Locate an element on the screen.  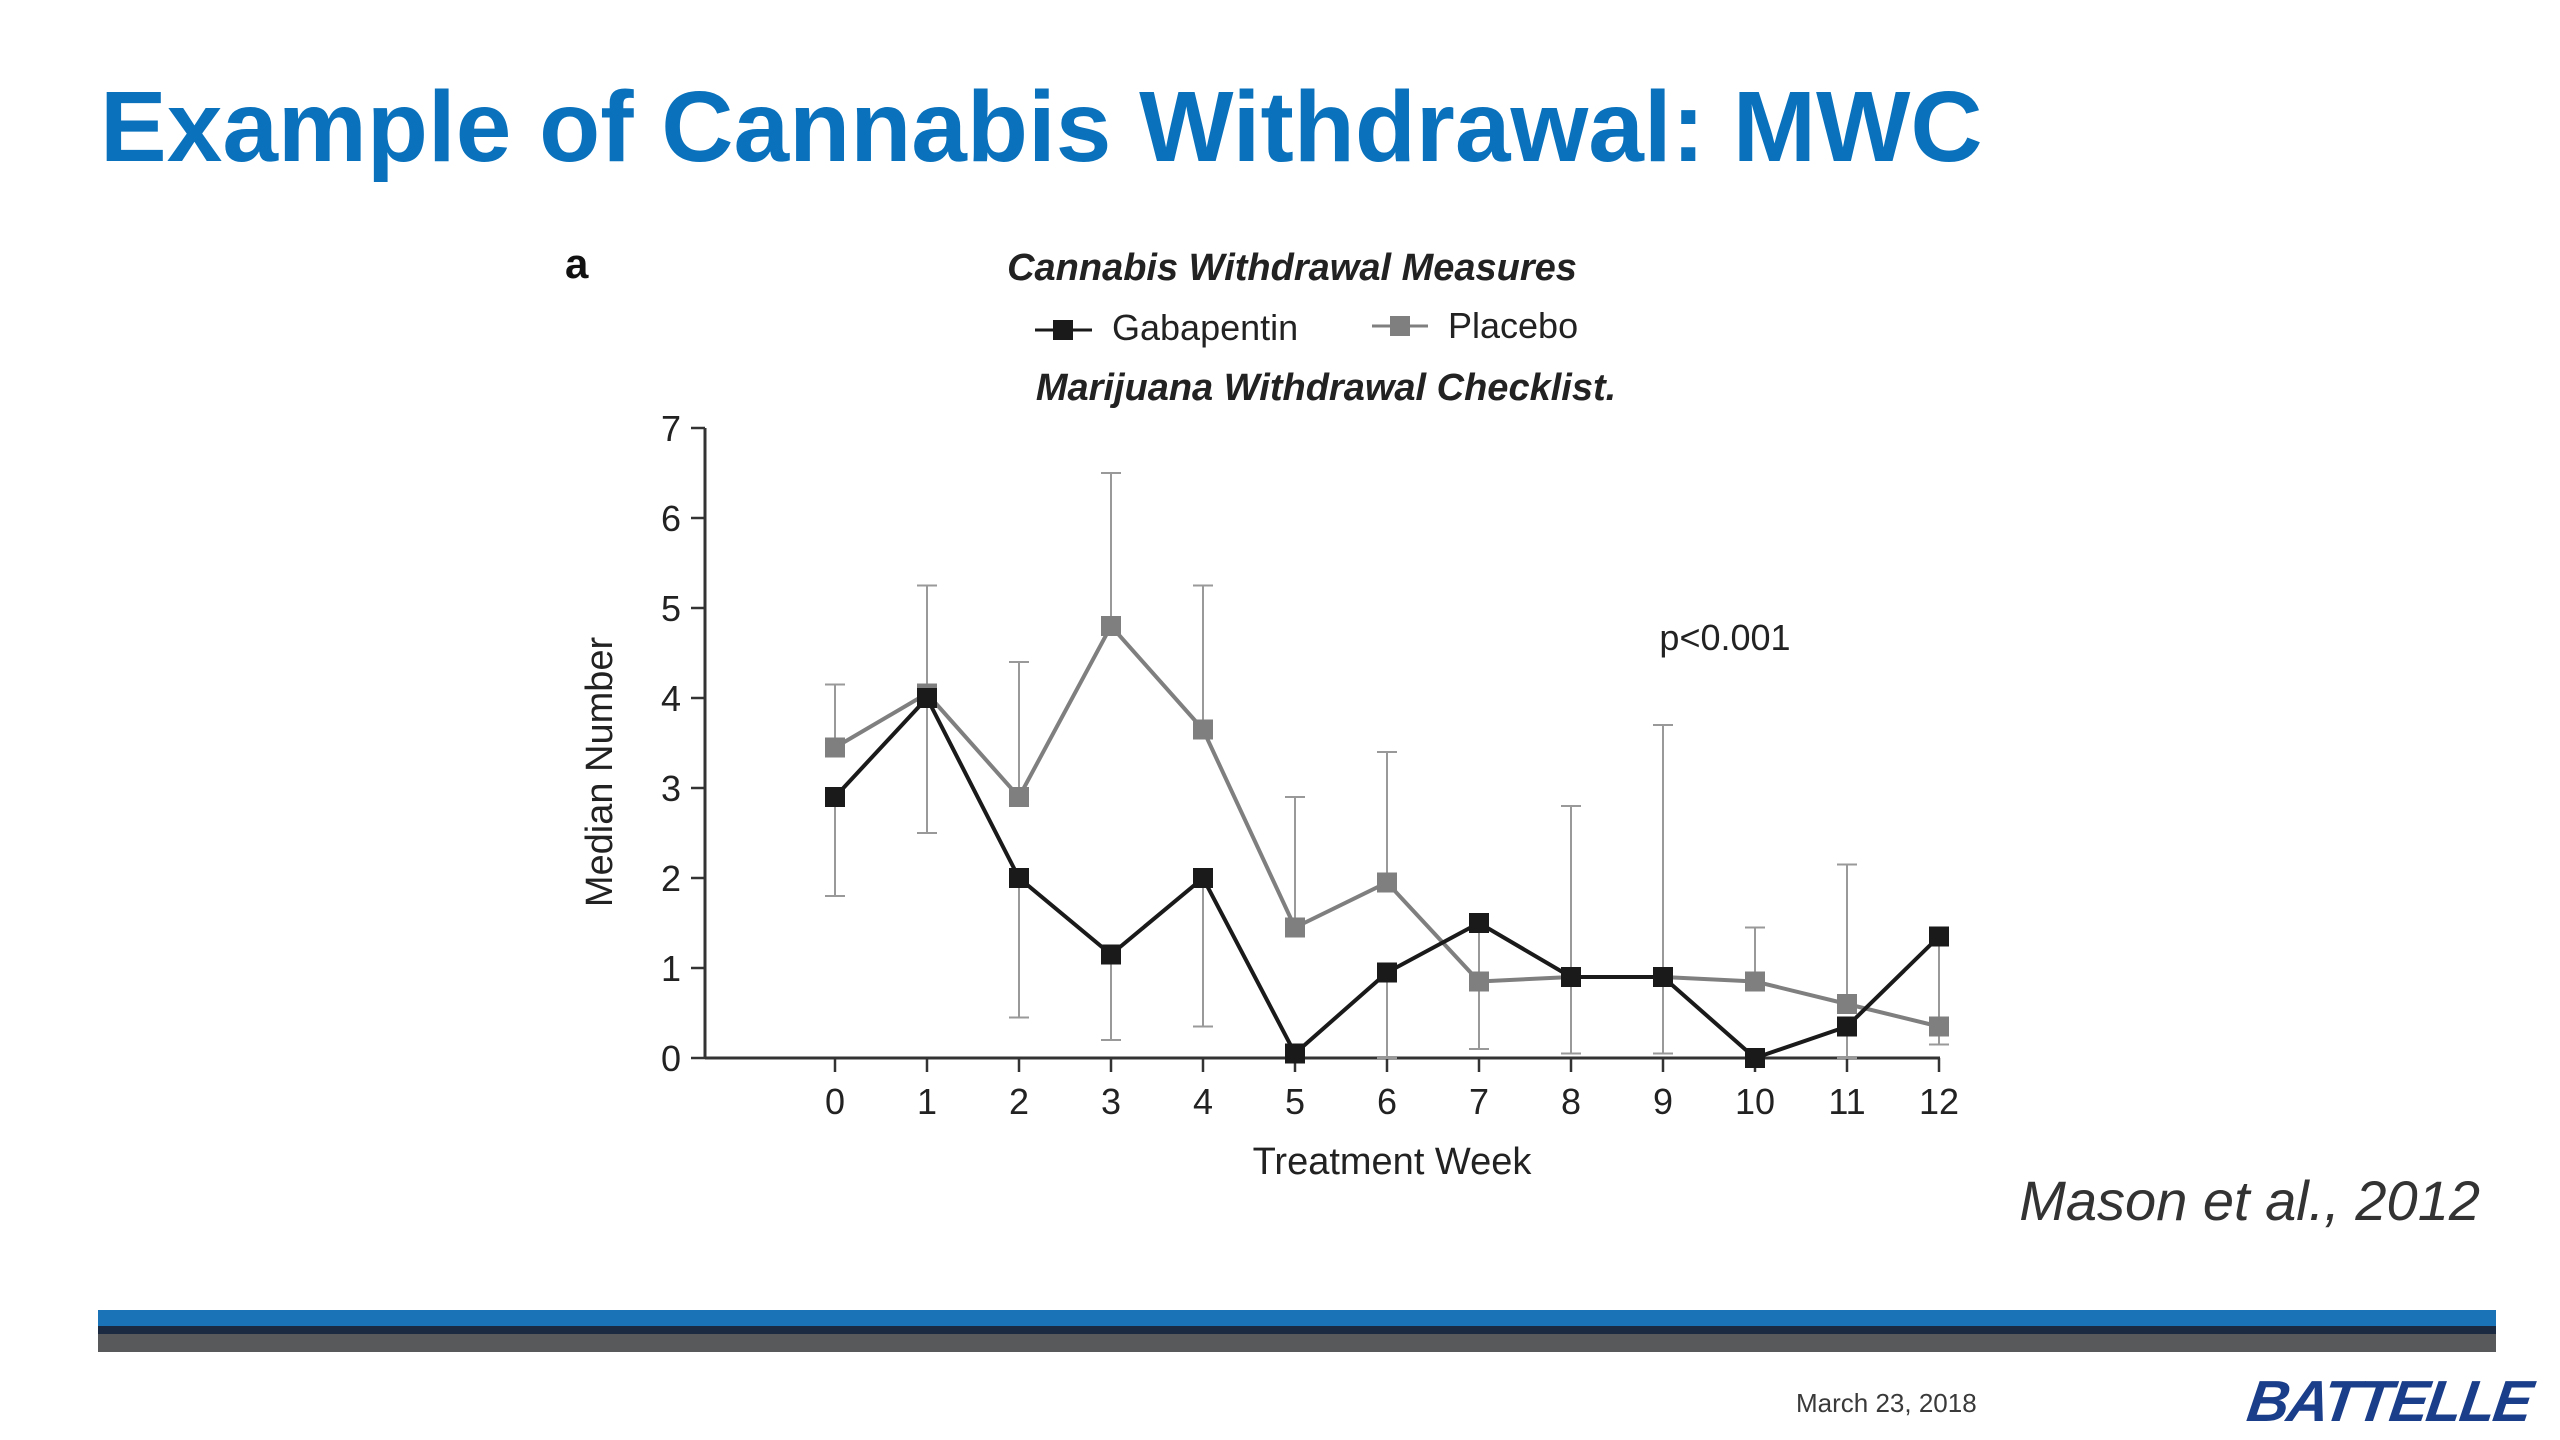
x-tick-label: 4 is located at coordinates (1203, 1101).